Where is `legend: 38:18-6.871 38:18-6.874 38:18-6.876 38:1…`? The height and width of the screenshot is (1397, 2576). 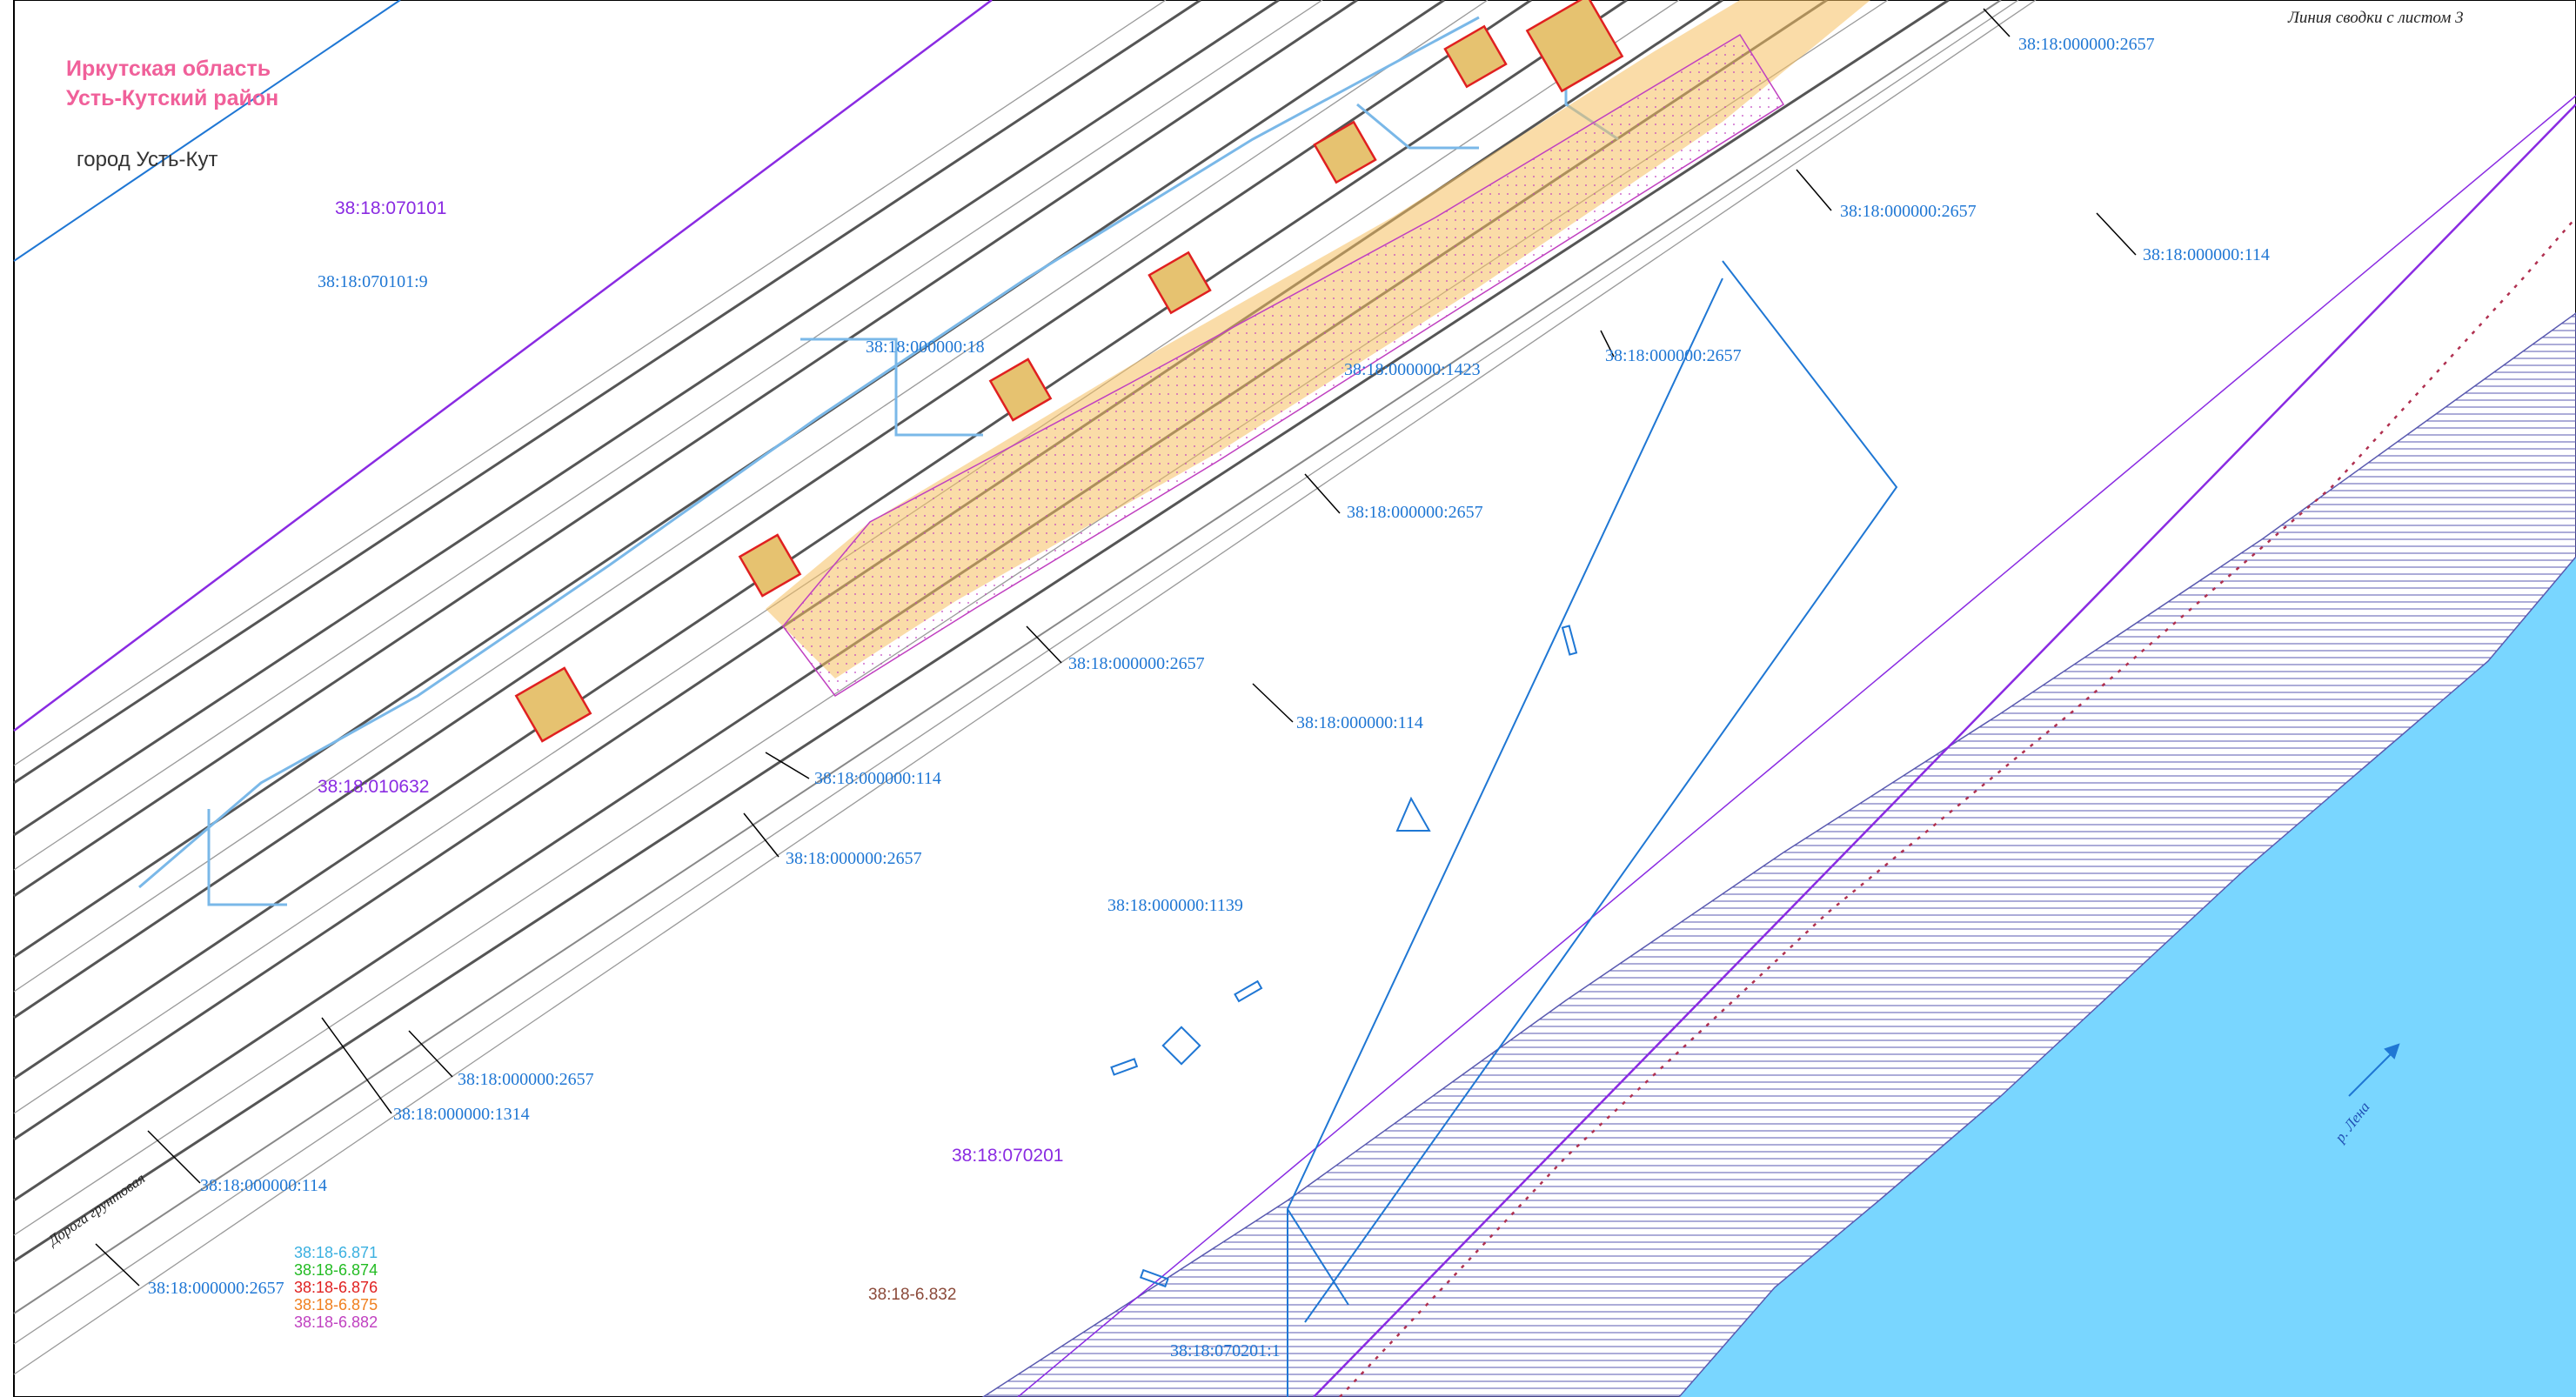
legend: 38:18-6.871 38:18-6.874 38:18-6.876 38:1… is located at coordinates (381, 1292).